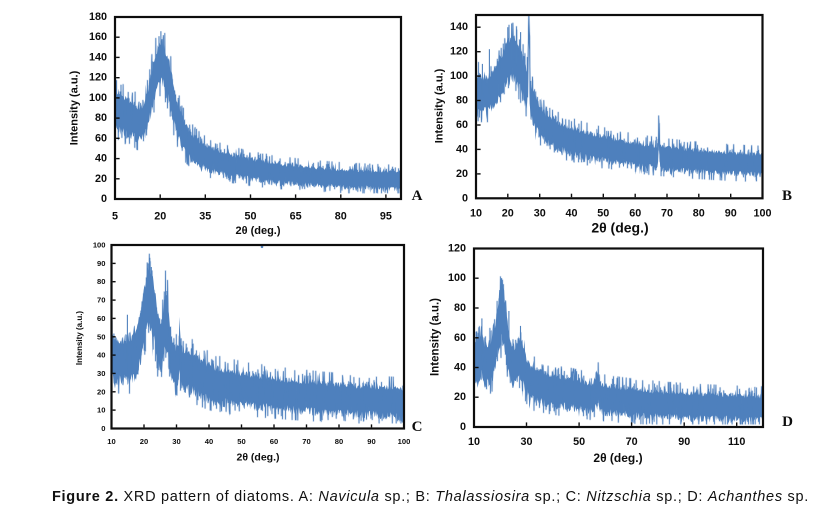 The height and width of the screenshot is (516, 840). What do you see at coordinates (115, 217) in the screenshot?
I see `svg-text: 5` at bounding box center [115, 217].